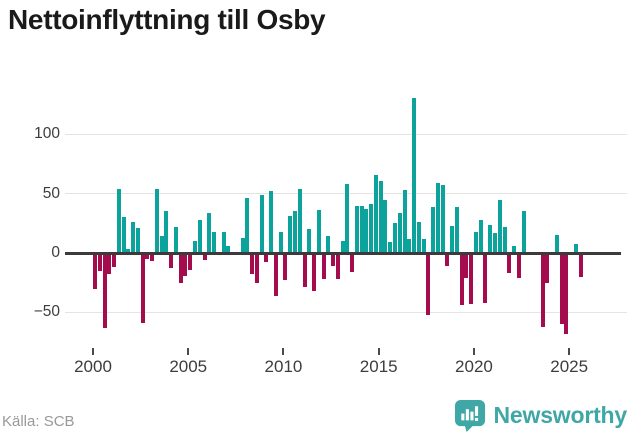 The image size is (631, 439). What do you see at coordinates (283, 366) in the screenshot?
I see `x-axis-label: 2010` at bounding box center [283, 366].